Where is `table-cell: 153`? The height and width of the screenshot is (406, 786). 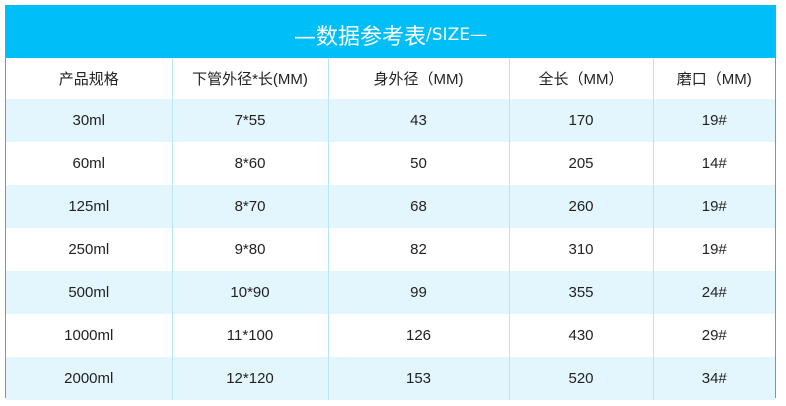
table-cell: 153 is located at coordinates (418, 378).